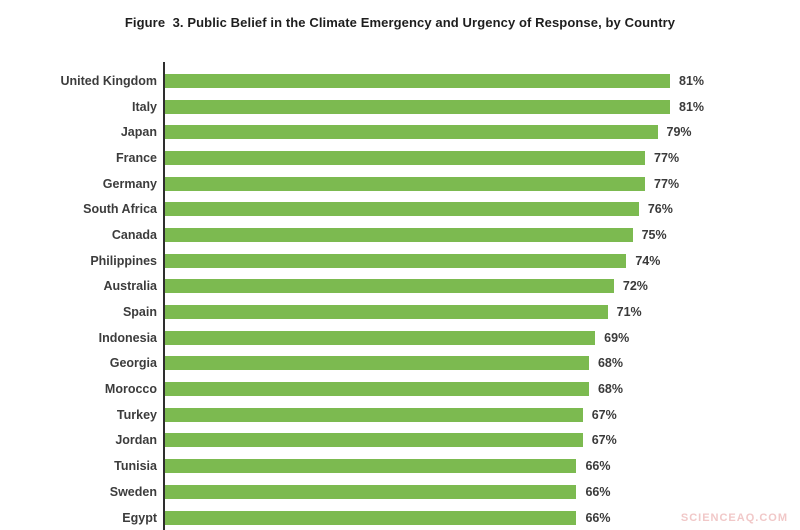 This screenshot has width=800, height=530. I want to click on bar-zone: 72%, so click(406, 286).